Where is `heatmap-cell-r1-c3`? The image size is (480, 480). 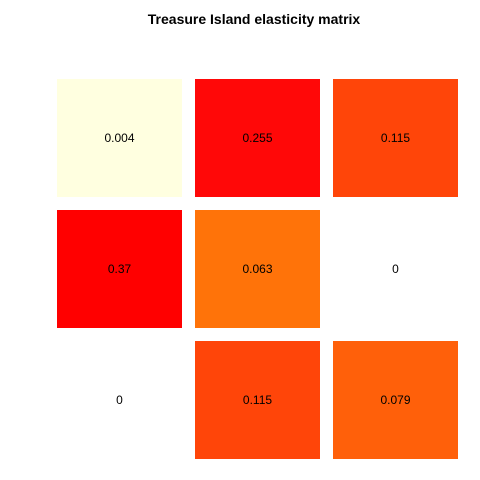
heatmap-cell-r1-c3 is located at coordinates (395, 138).